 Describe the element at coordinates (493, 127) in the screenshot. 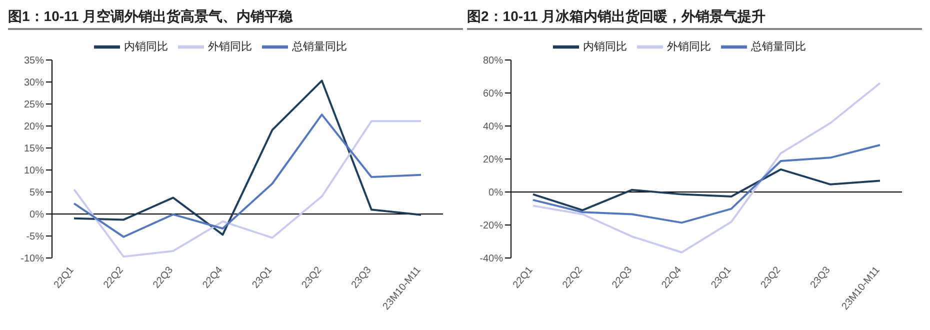

I see `y-tick-label: 40%` at that location.